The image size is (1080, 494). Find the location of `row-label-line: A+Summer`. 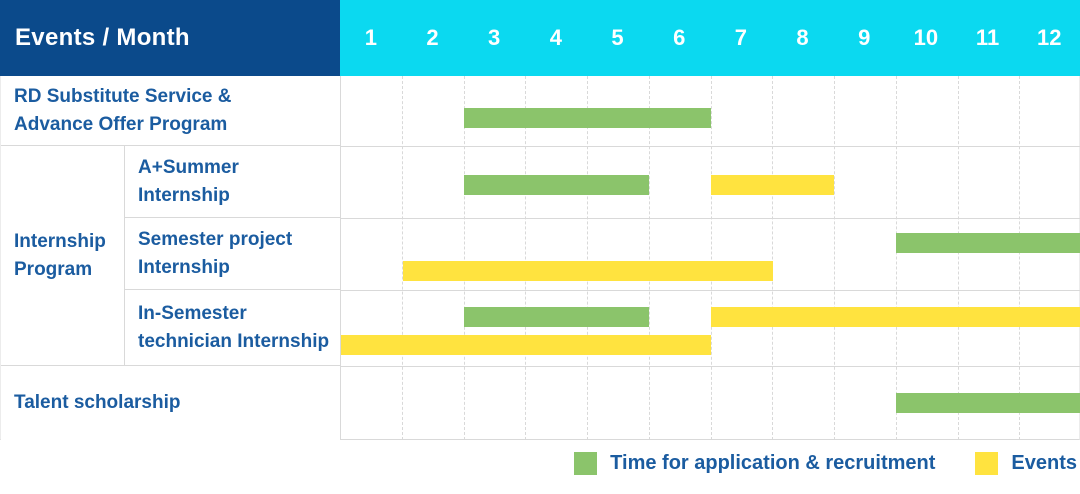

row-label-line: A+Summer is located at coordinates (188, 167).